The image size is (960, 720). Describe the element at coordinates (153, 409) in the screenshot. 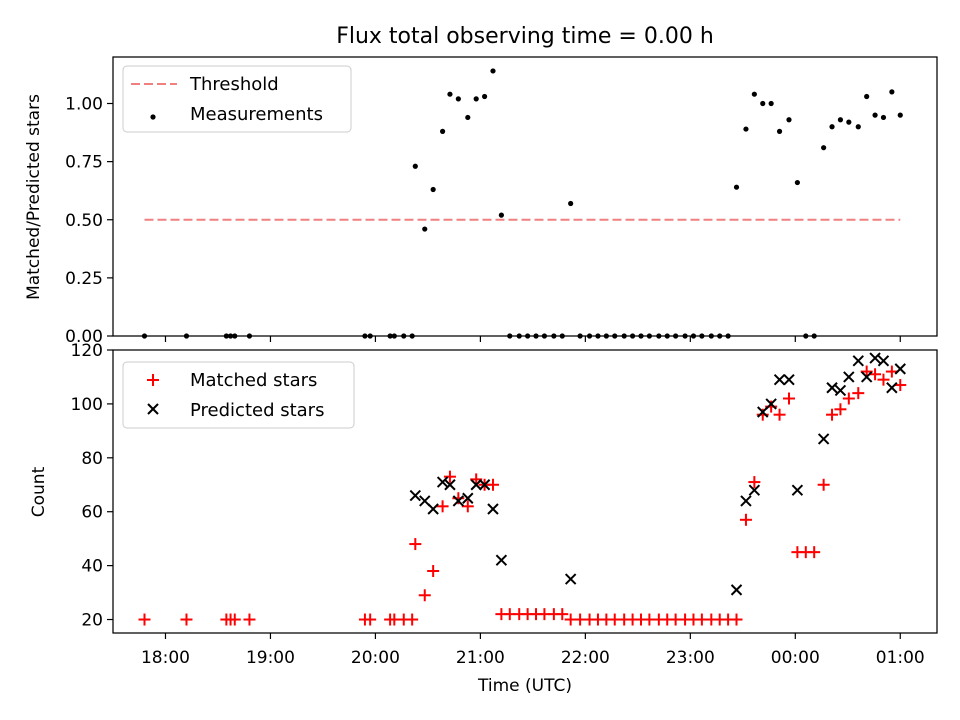

I see `predicted-legend-swatch` at that location.